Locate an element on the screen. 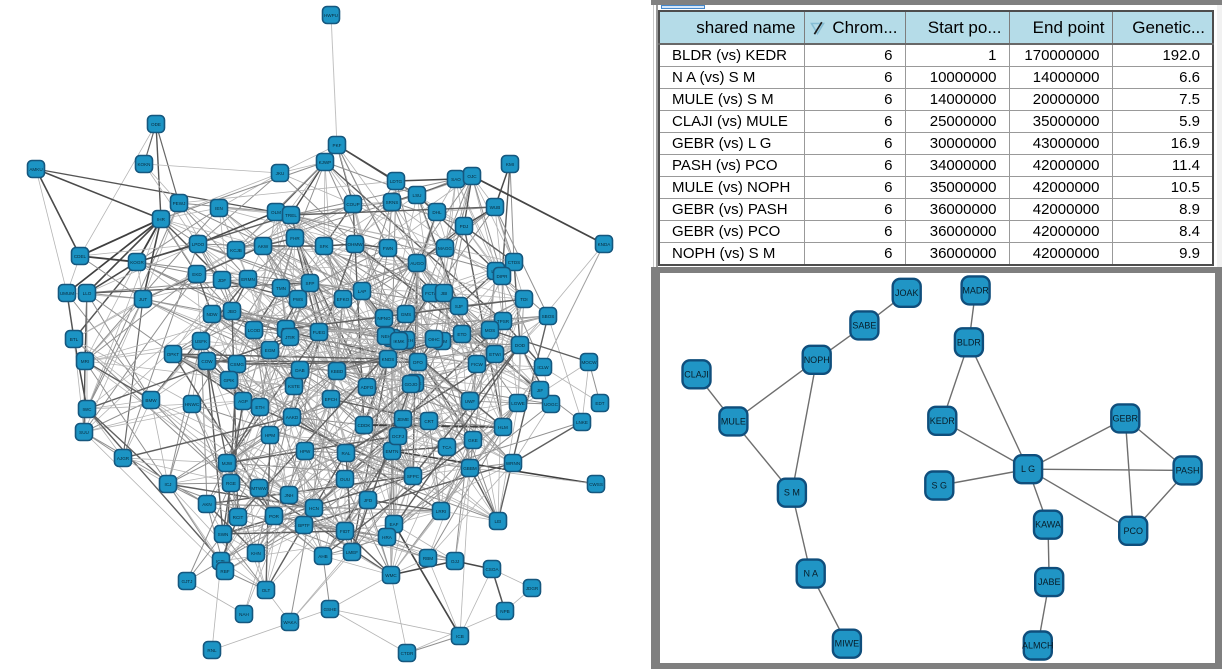 The width and height of the screenshot is (1222, 669). svg-text: LSU is located at coordinates (417, 195).